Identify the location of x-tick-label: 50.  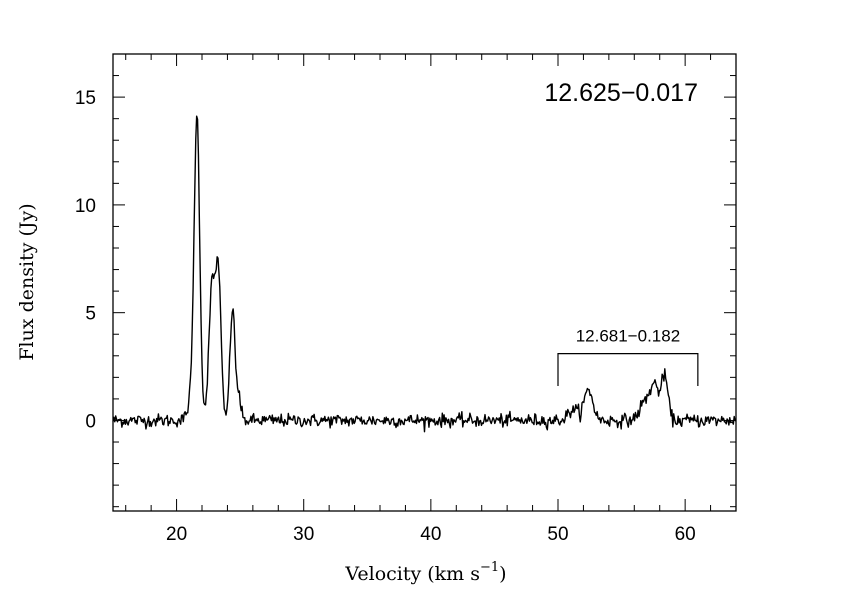
(557, 534).